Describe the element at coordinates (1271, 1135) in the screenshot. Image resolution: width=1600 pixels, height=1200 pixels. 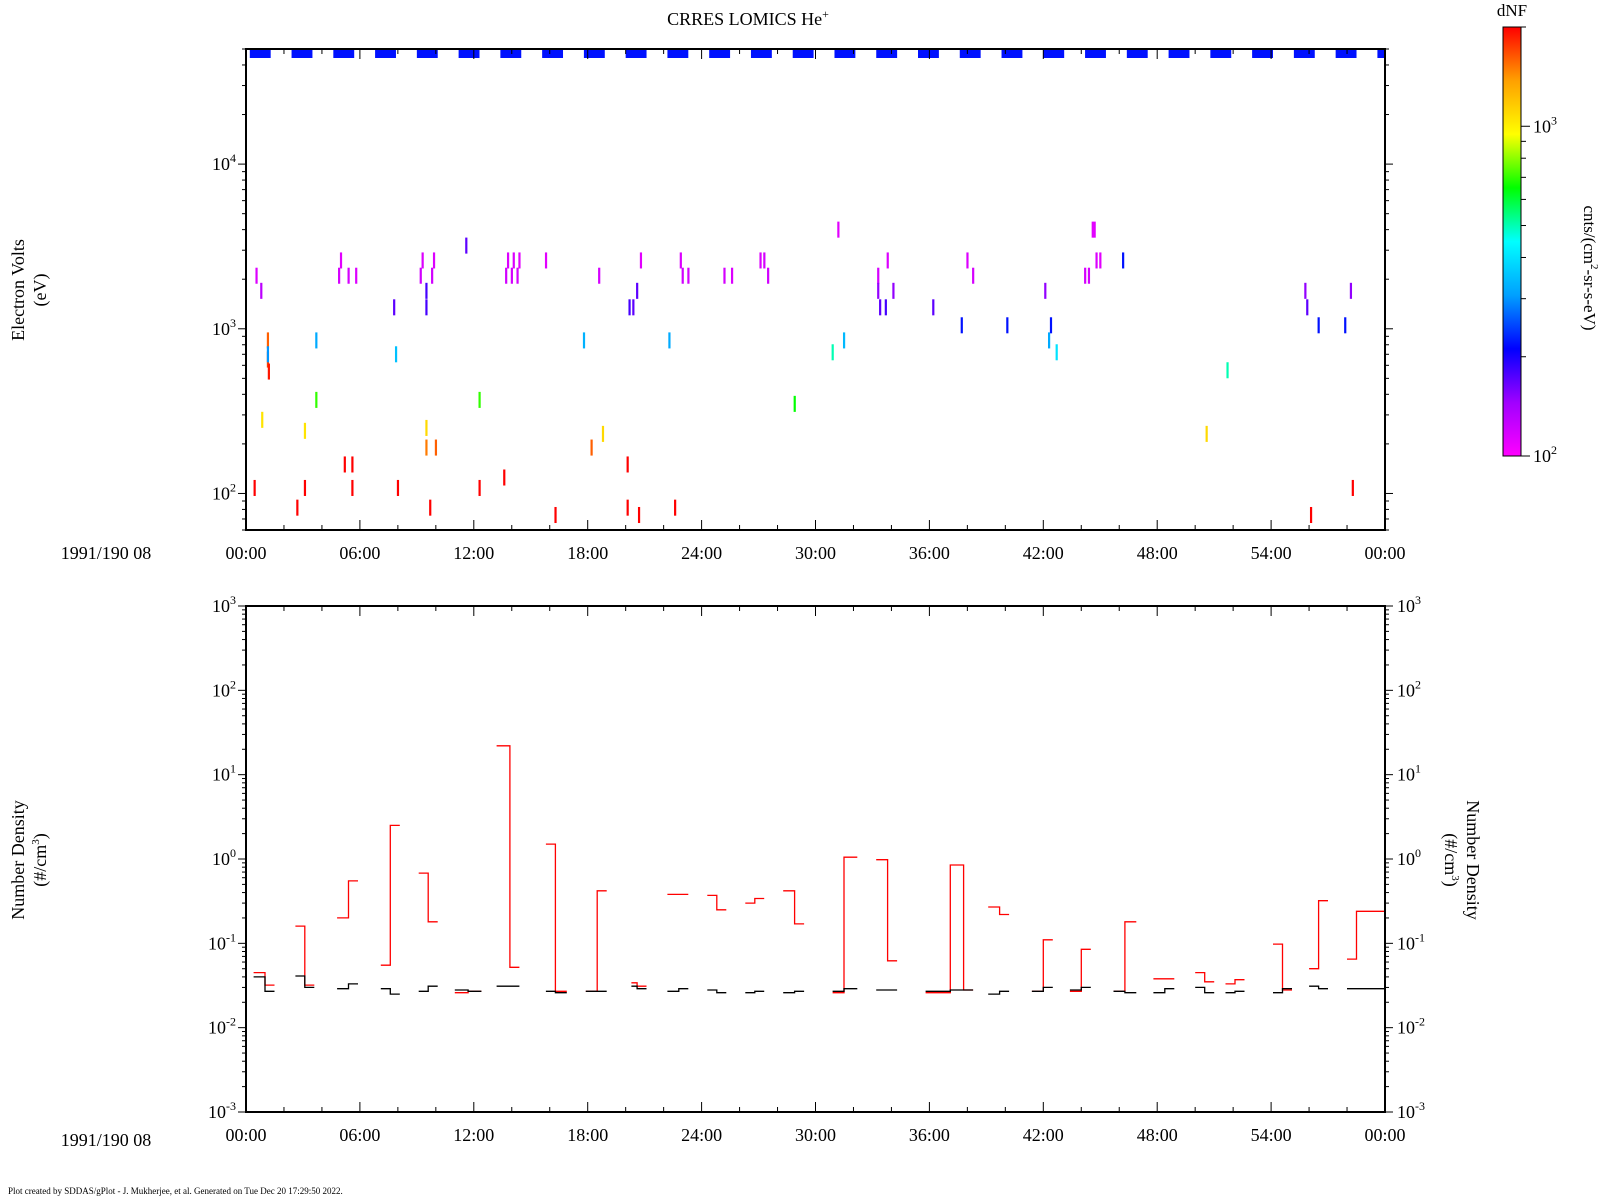
I see `density-x-tick-label: 54:00` at that location.